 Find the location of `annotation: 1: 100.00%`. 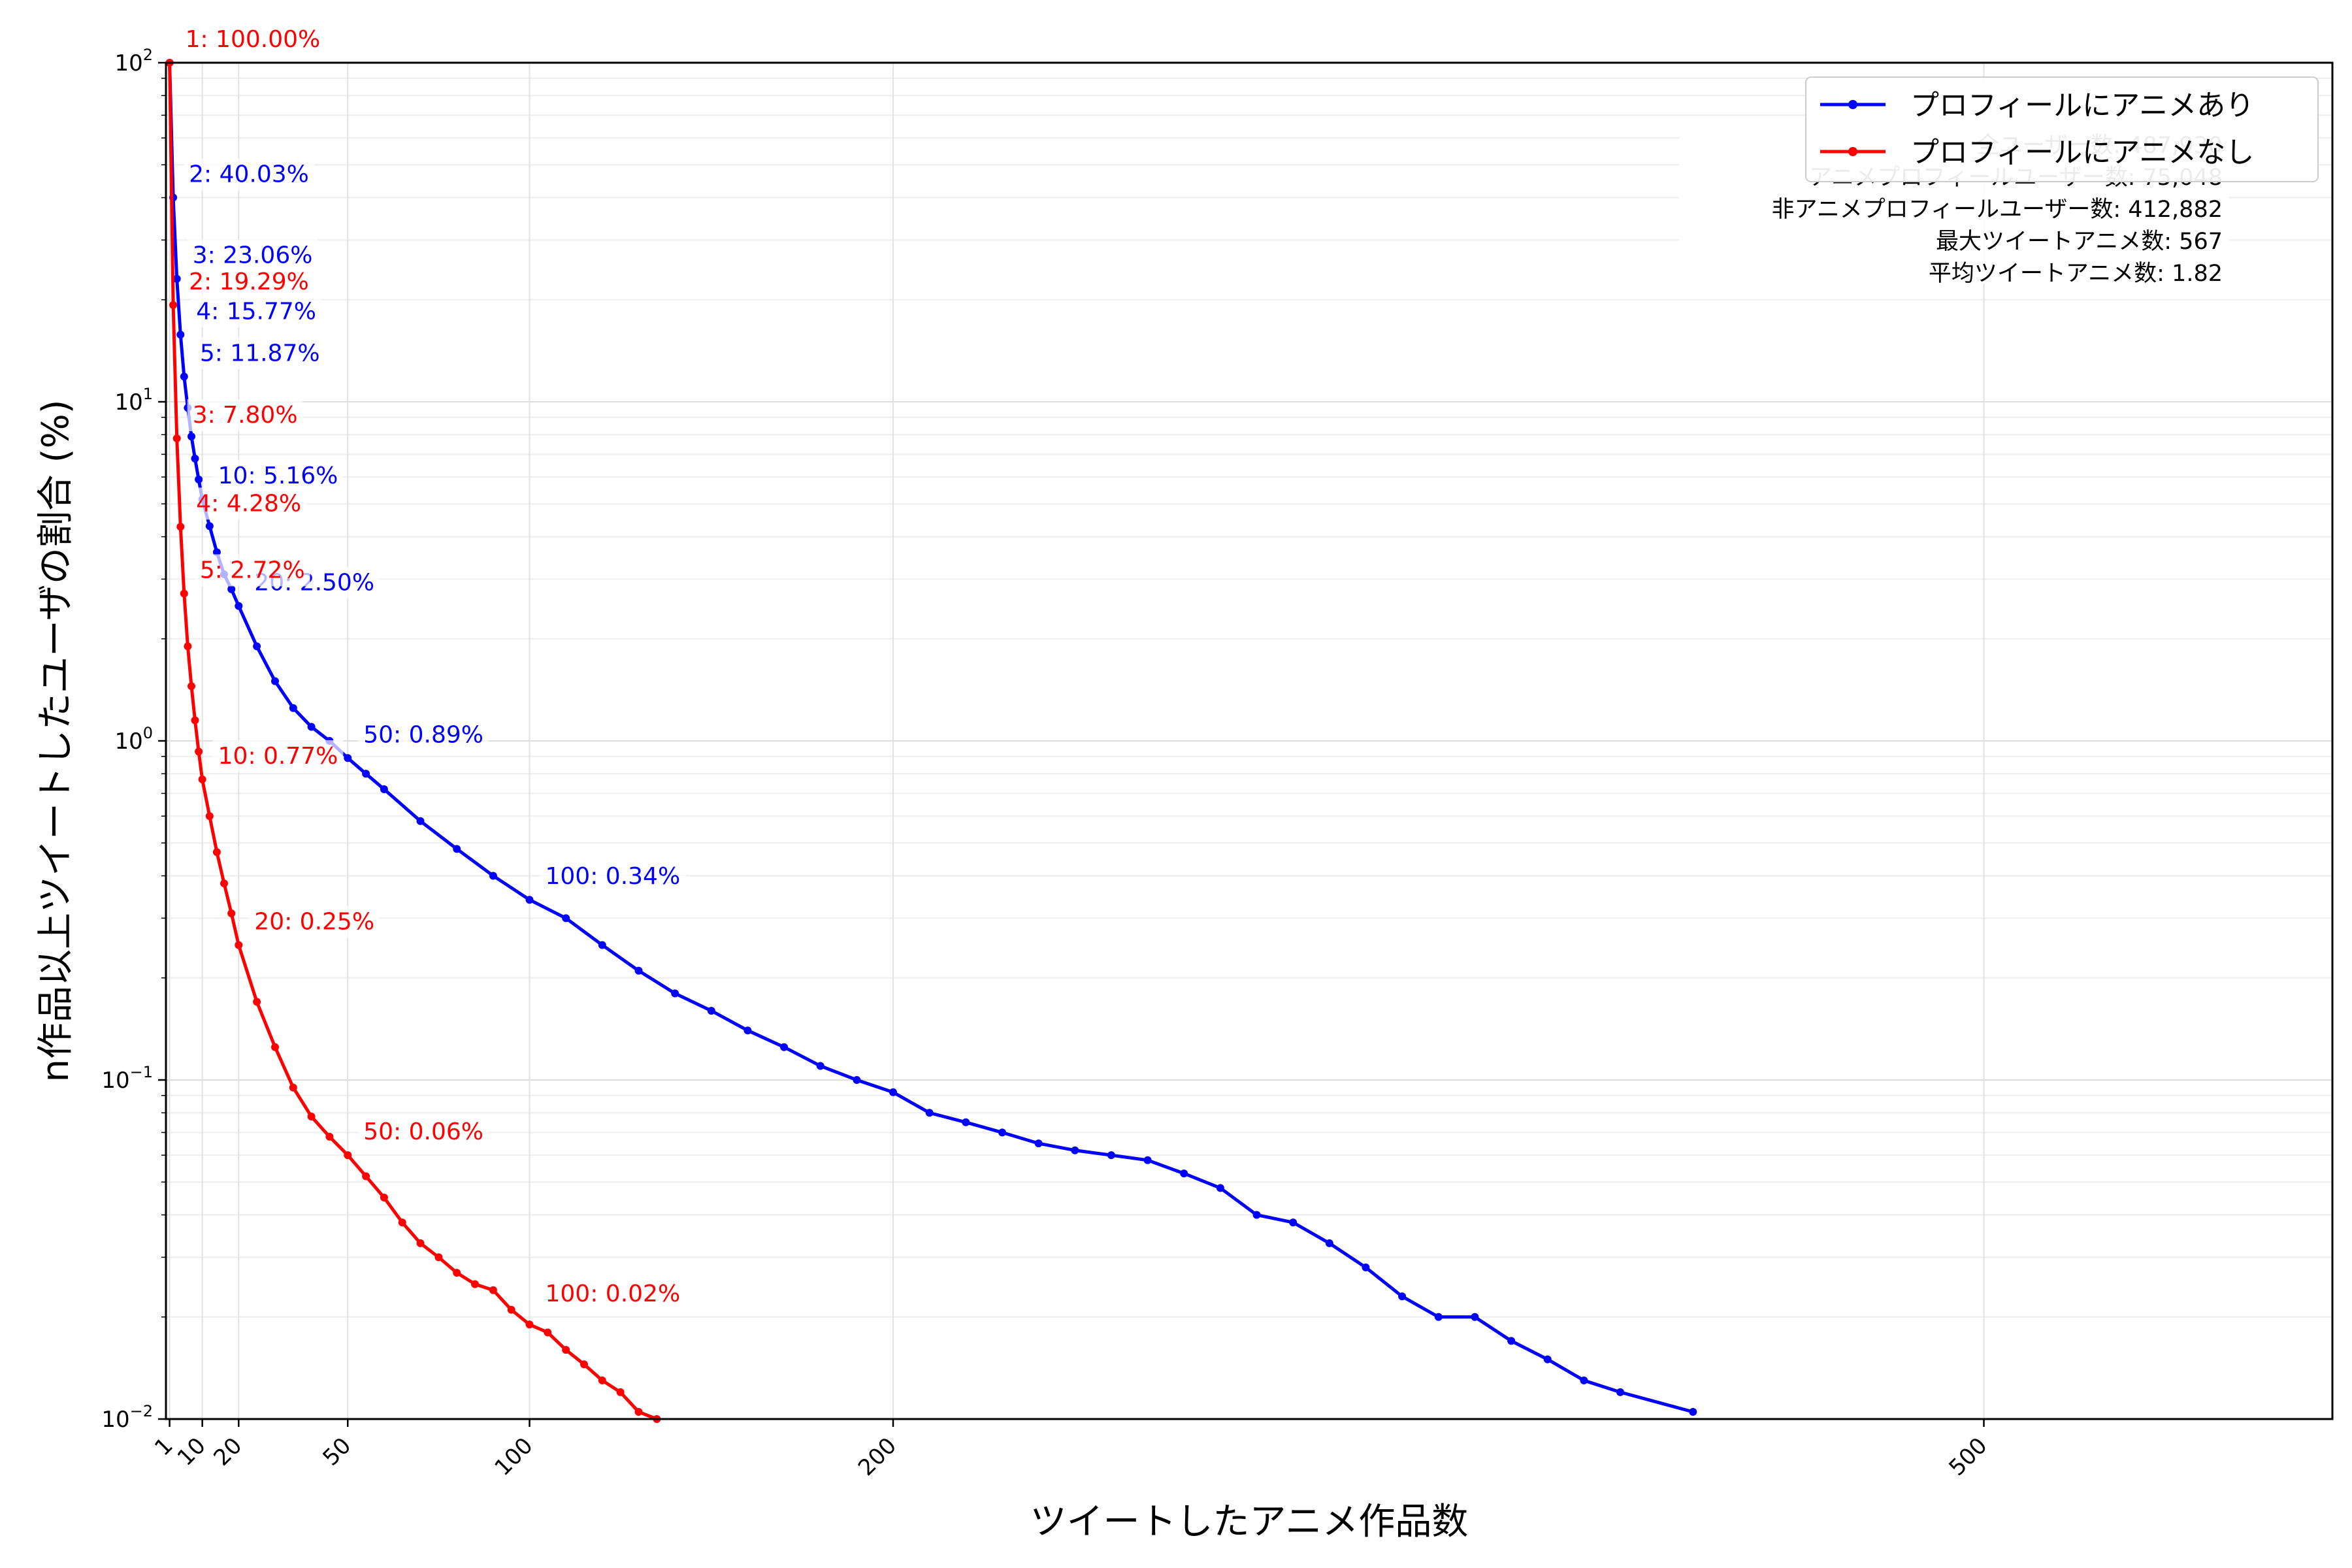

annotation: 1: 100.00% is located at coordinates (253, 40).